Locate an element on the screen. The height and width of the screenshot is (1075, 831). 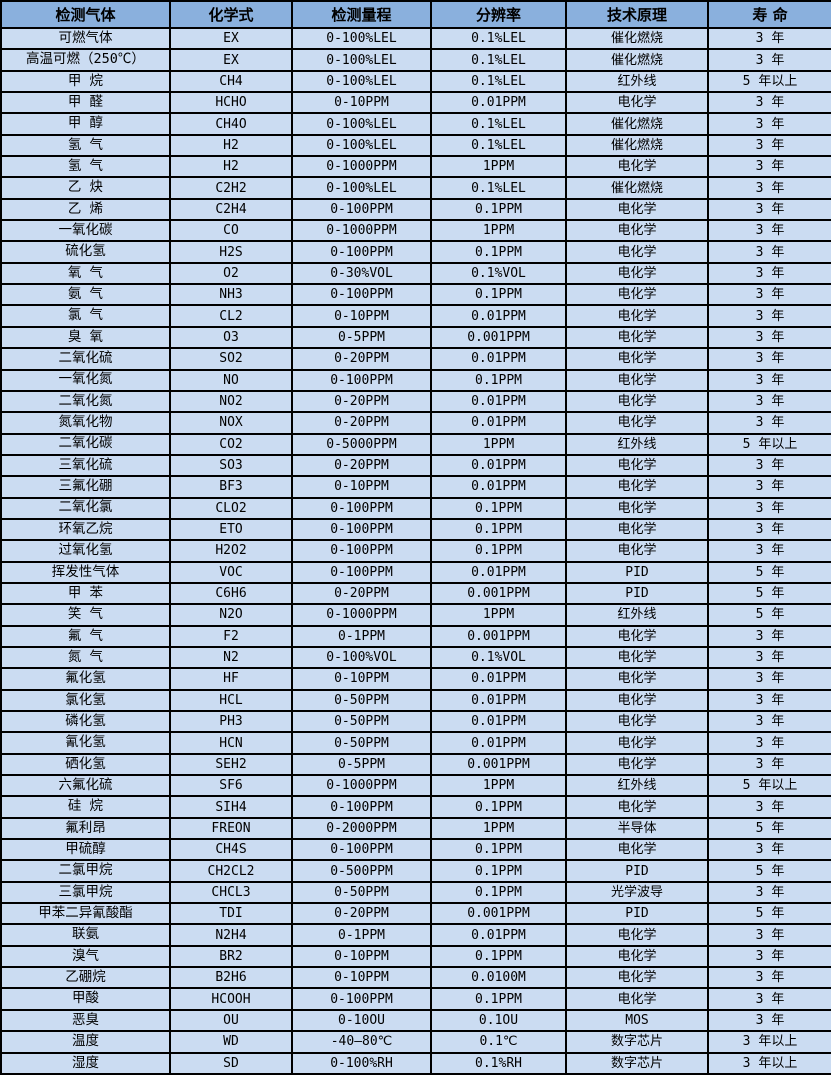
cell-gas: 恶臭 is located at coordinates (85, 1020).